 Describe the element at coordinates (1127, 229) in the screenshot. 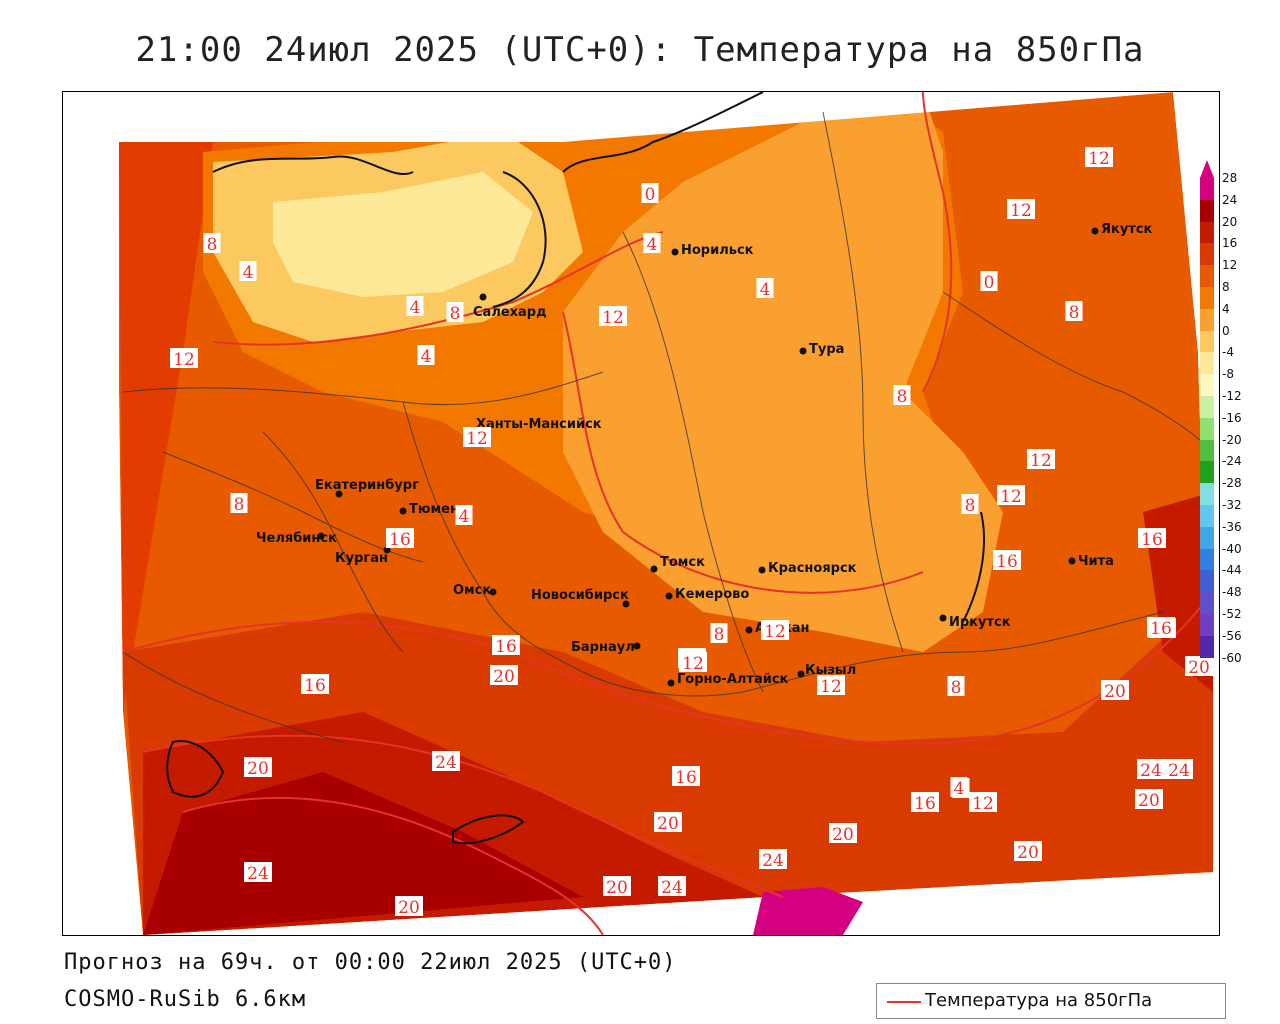

I see `city-label: Якутск` at that location.